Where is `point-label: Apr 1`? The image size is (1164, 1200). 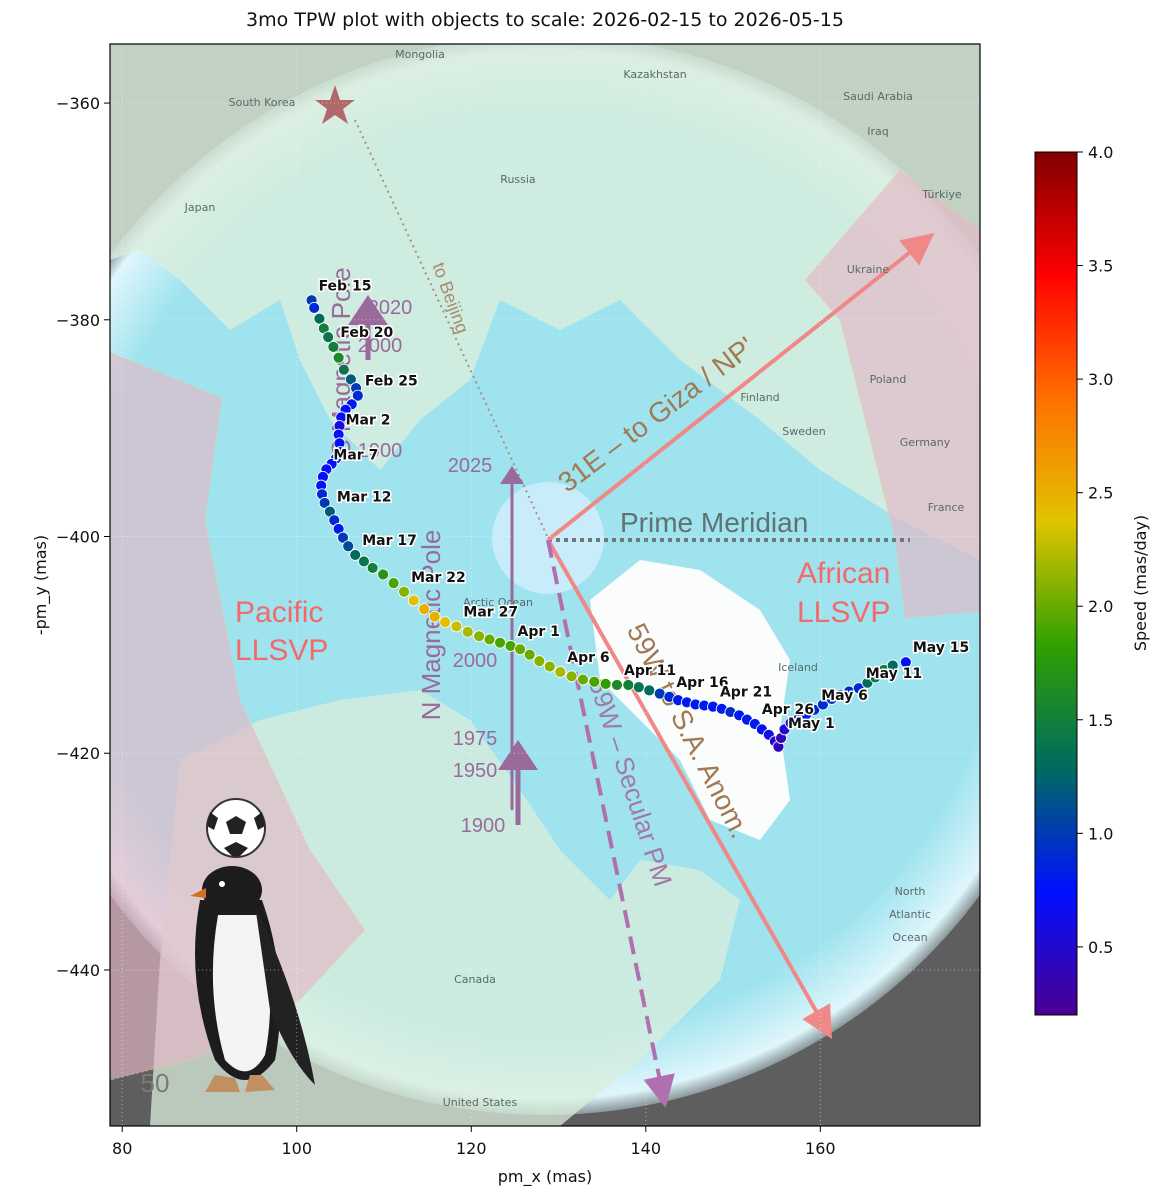 point-label: Apr 1 is located at coordinates (539, 632).